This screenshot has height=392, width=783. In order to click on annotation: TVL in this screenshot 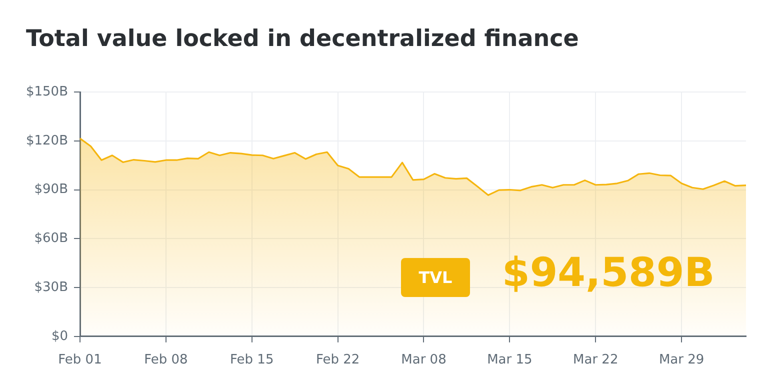, I will do `click(435, 277)`.